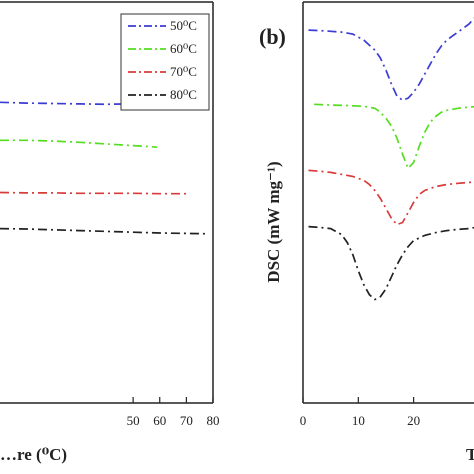 The width and height of the screenshot is (474, 474). Describe the element at coordinates (183, 94) in the screenshot. I see `legend-label: 80⁰C` at that location.